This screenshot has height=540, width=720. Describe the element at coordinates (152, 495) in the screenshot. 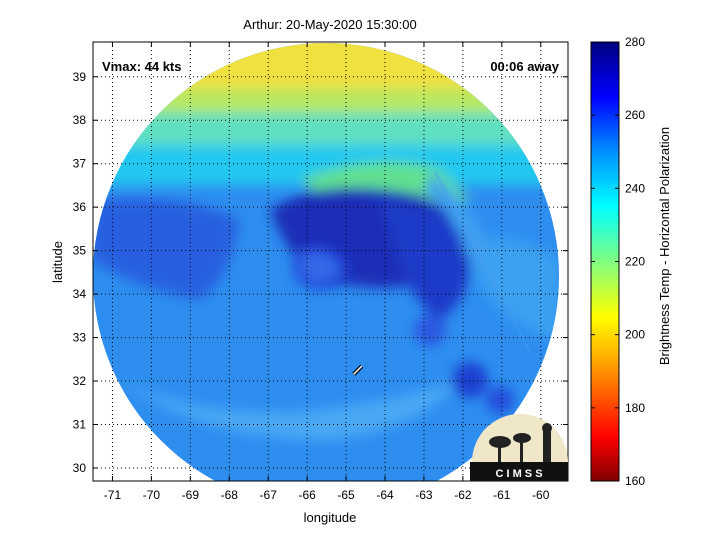

I see `x-tick-label: -70` at that location.